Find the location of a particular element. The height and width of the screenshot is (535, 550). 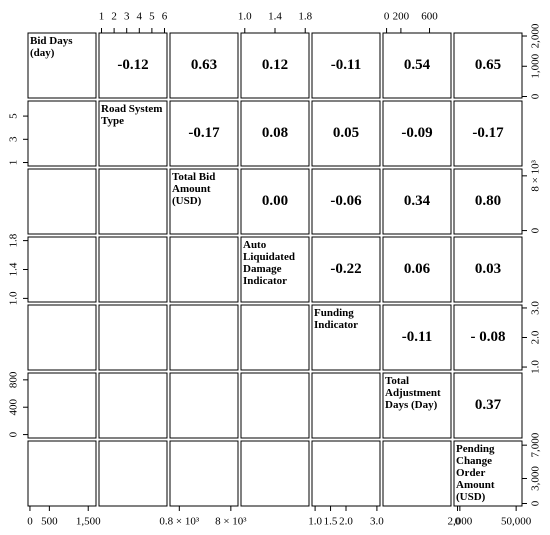

variable-name: Road System Type is located at coordinates (132, 115).